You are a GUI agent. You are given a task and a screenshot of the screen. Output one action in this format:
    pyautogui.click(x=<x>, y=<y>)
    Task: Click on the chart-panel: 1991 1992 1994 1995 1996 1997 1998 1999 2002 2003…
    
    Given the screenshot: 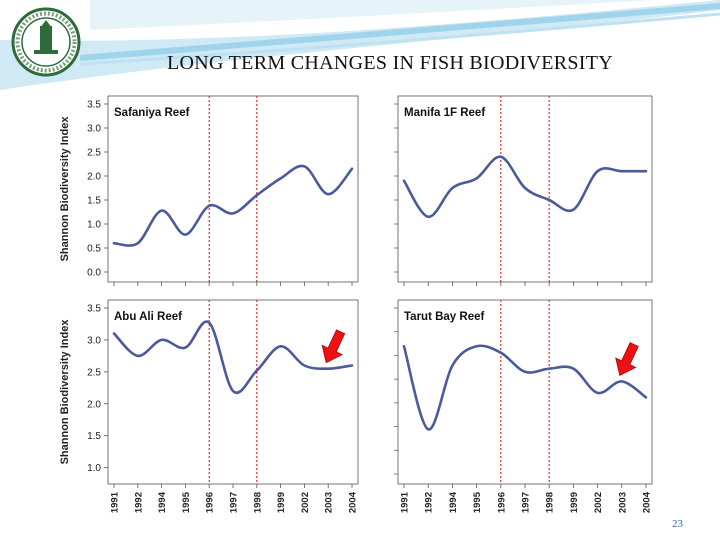 What is the action you would take?
    pyautogui.click(x=523, y=406)
    